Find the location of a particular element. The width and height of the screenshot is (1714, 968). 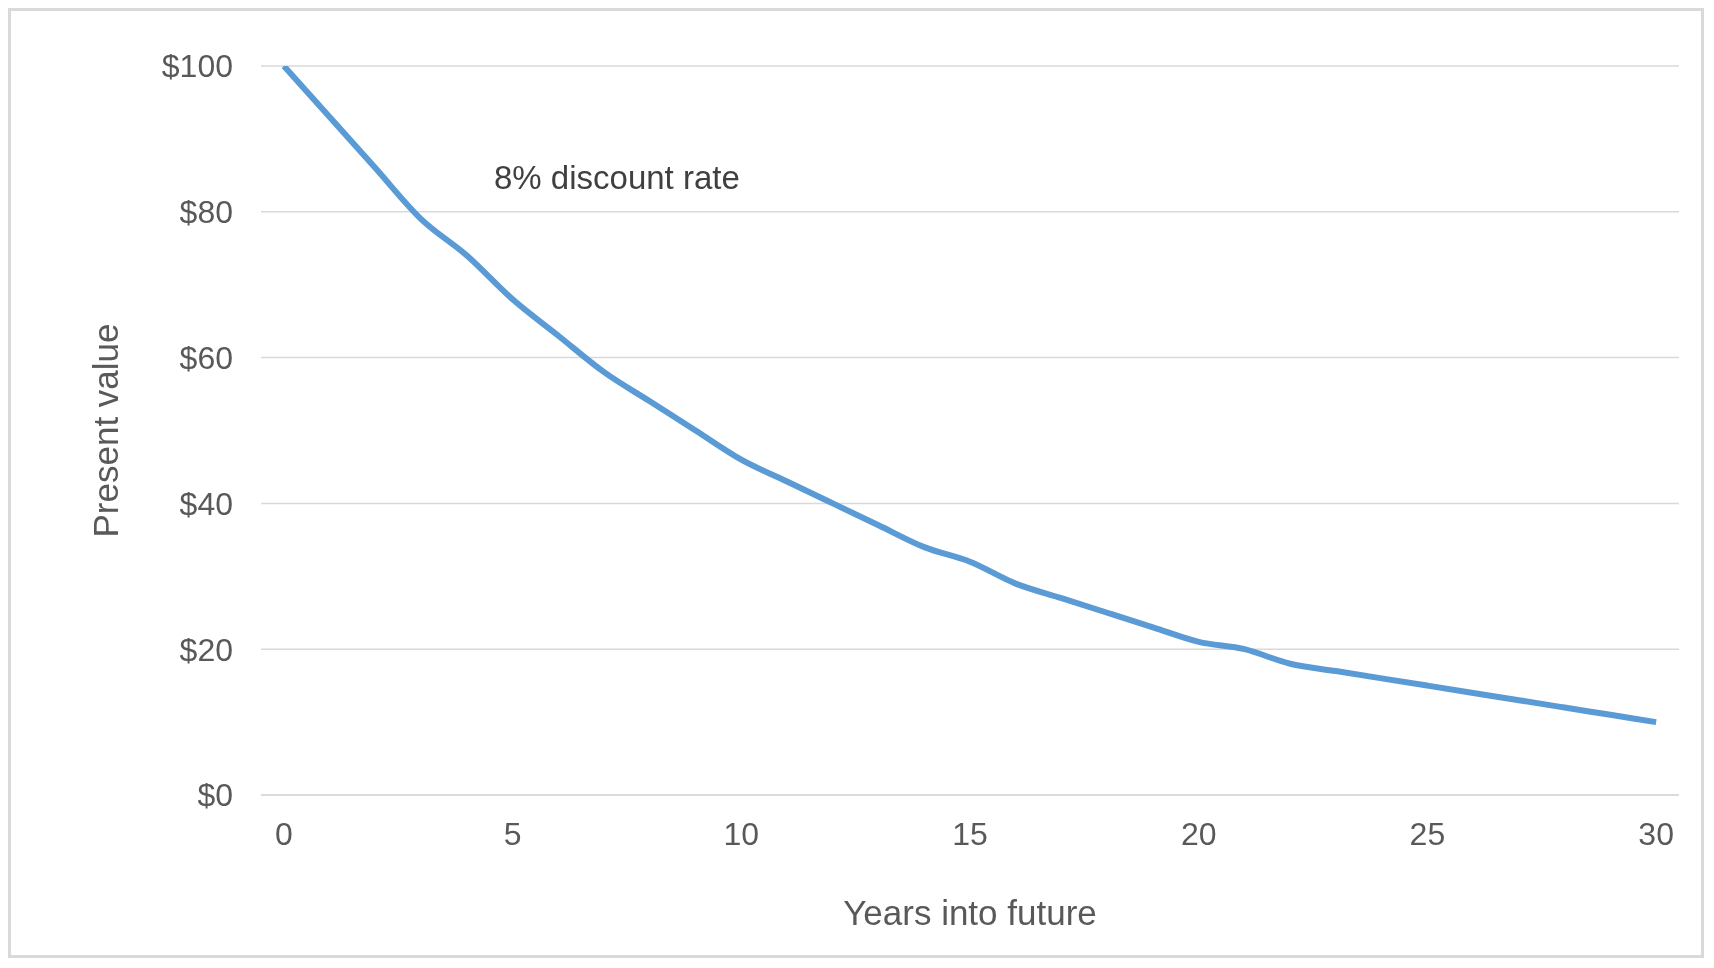

y-tick-label: $60 is located at coordinates (206, 357).